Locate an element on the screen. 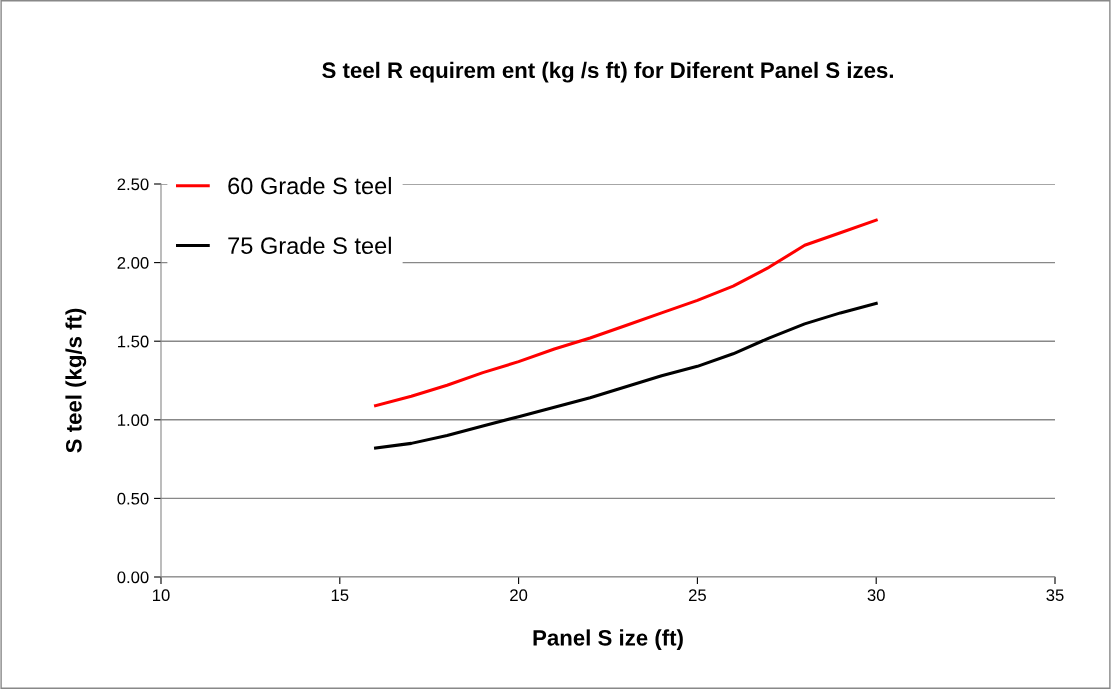 This screenshot has width=1111, height=689. x-axis-title: Panel S ize (ft) is located at coordinates (608, 640).